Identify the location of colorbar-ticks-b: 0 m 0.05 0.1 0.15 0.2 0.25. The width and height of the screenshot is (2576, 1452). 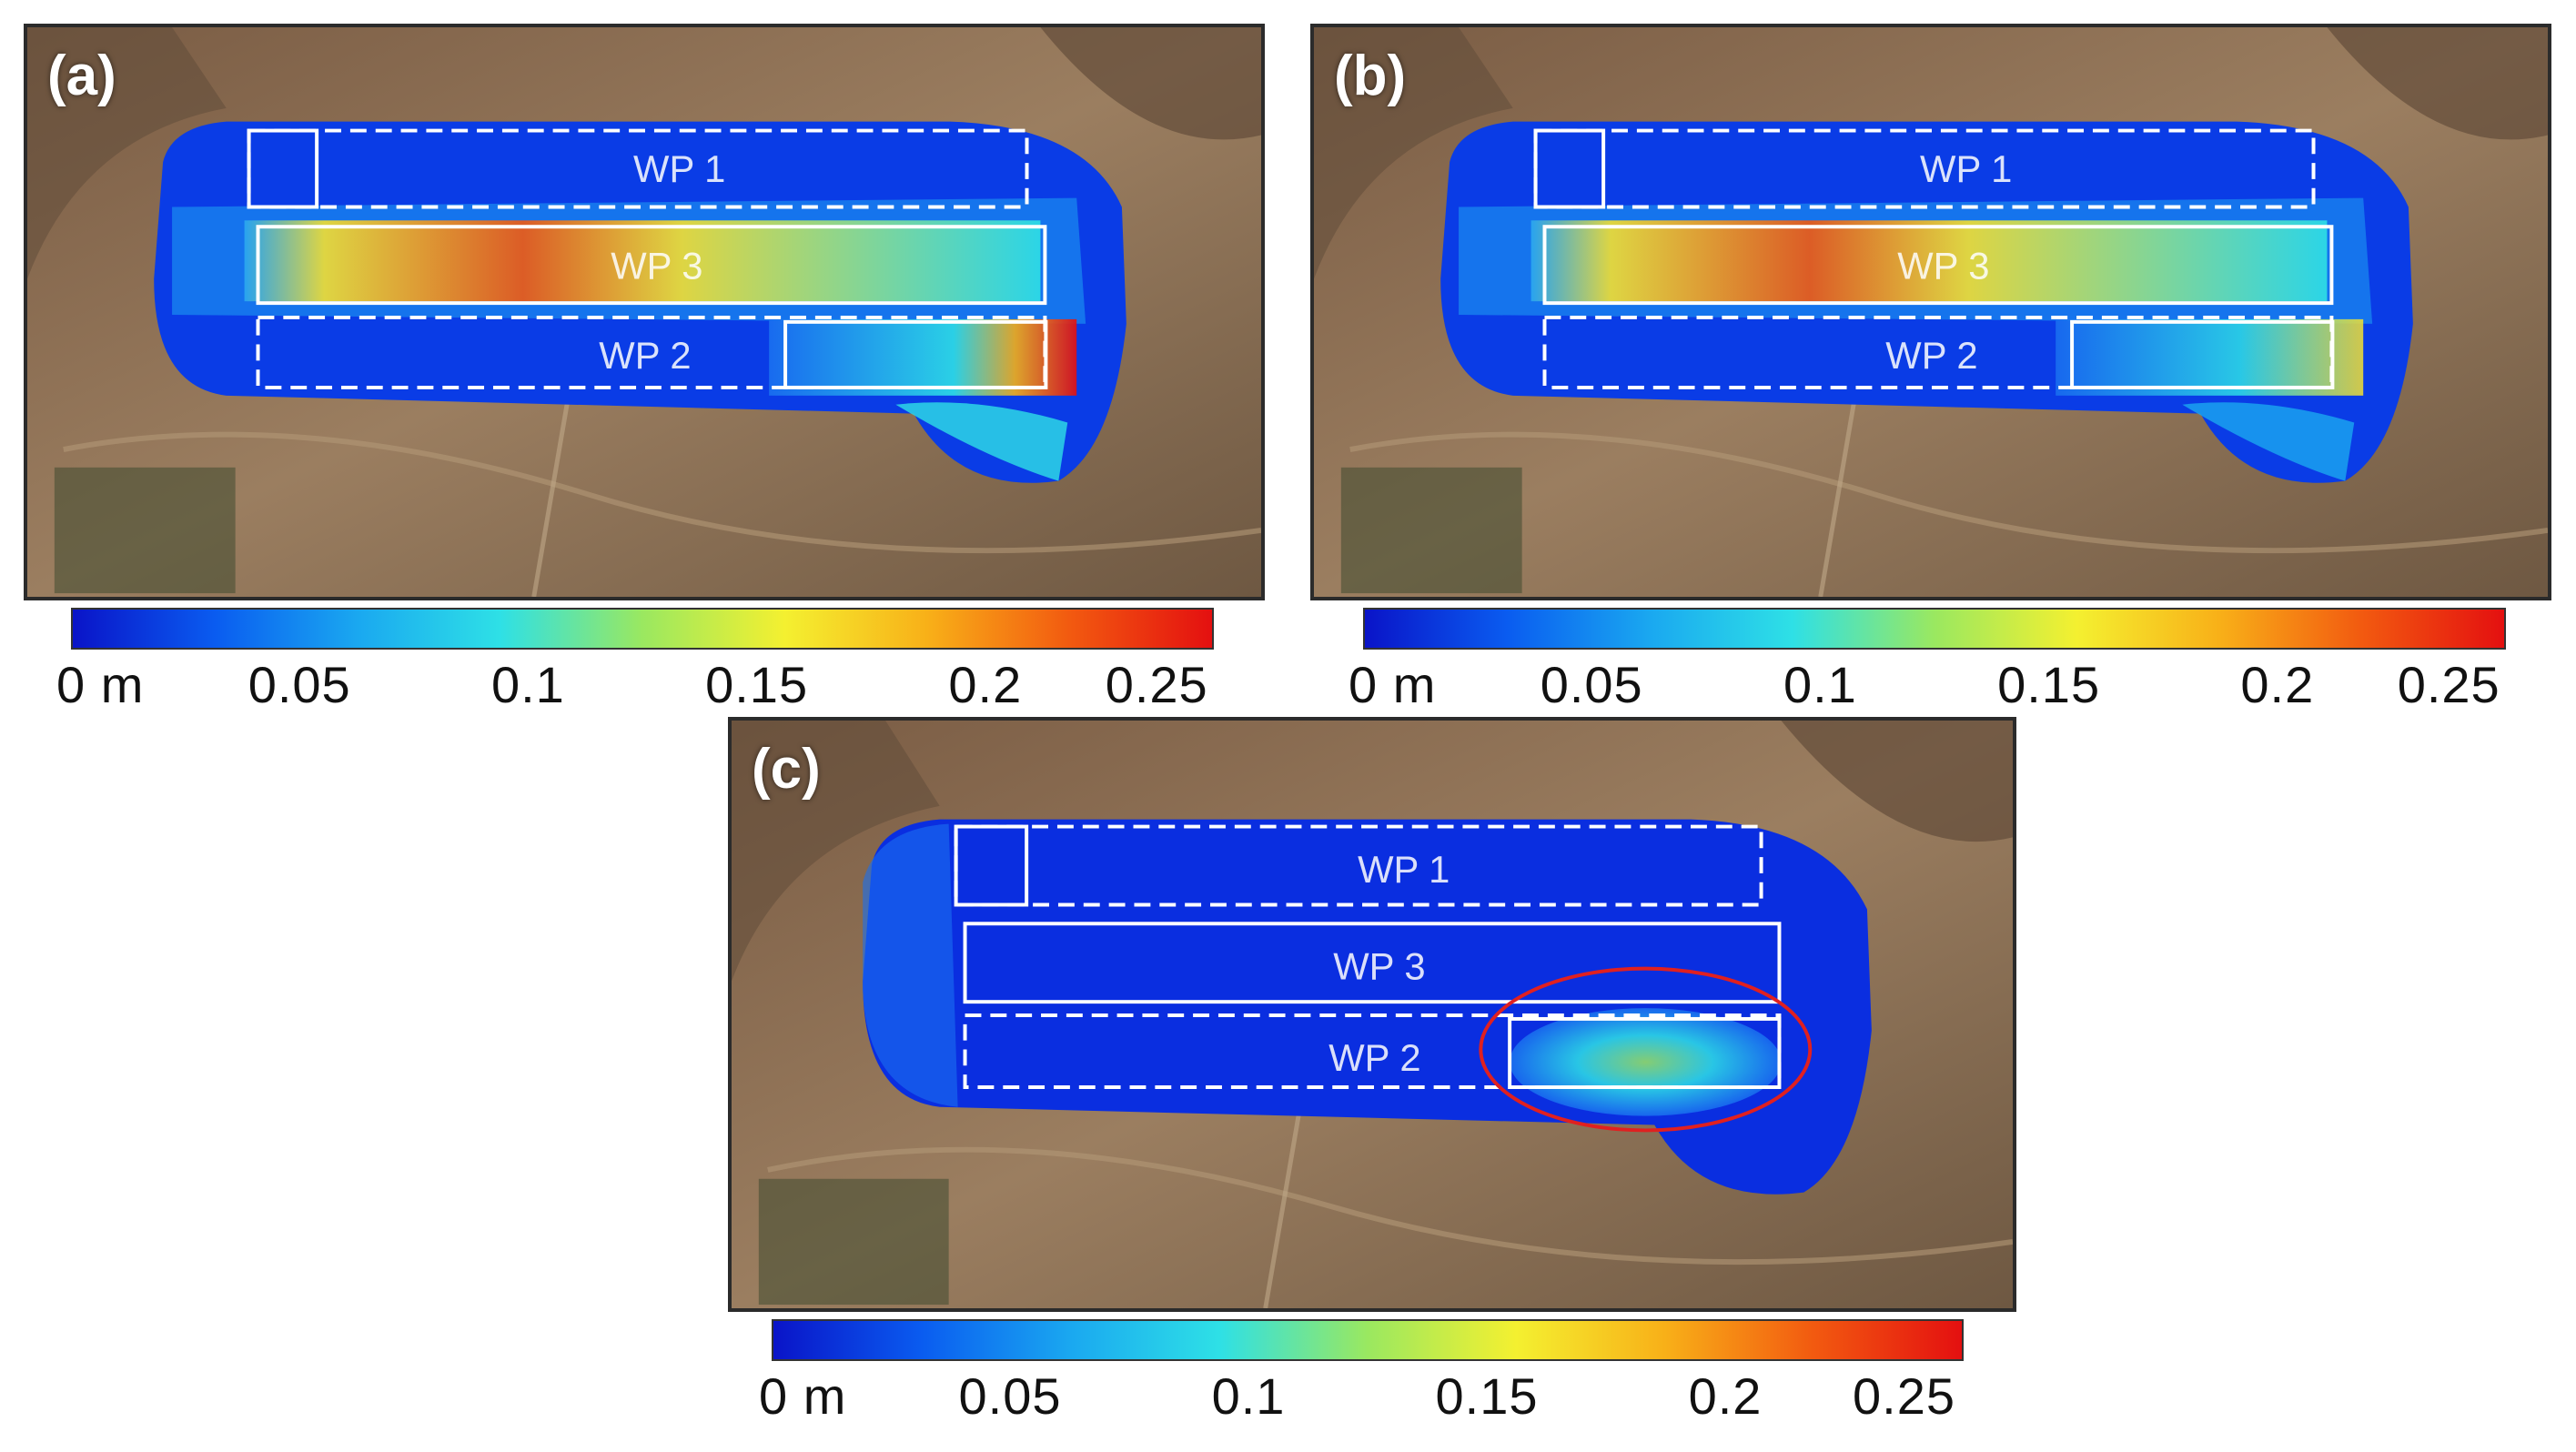
(1927, 684).